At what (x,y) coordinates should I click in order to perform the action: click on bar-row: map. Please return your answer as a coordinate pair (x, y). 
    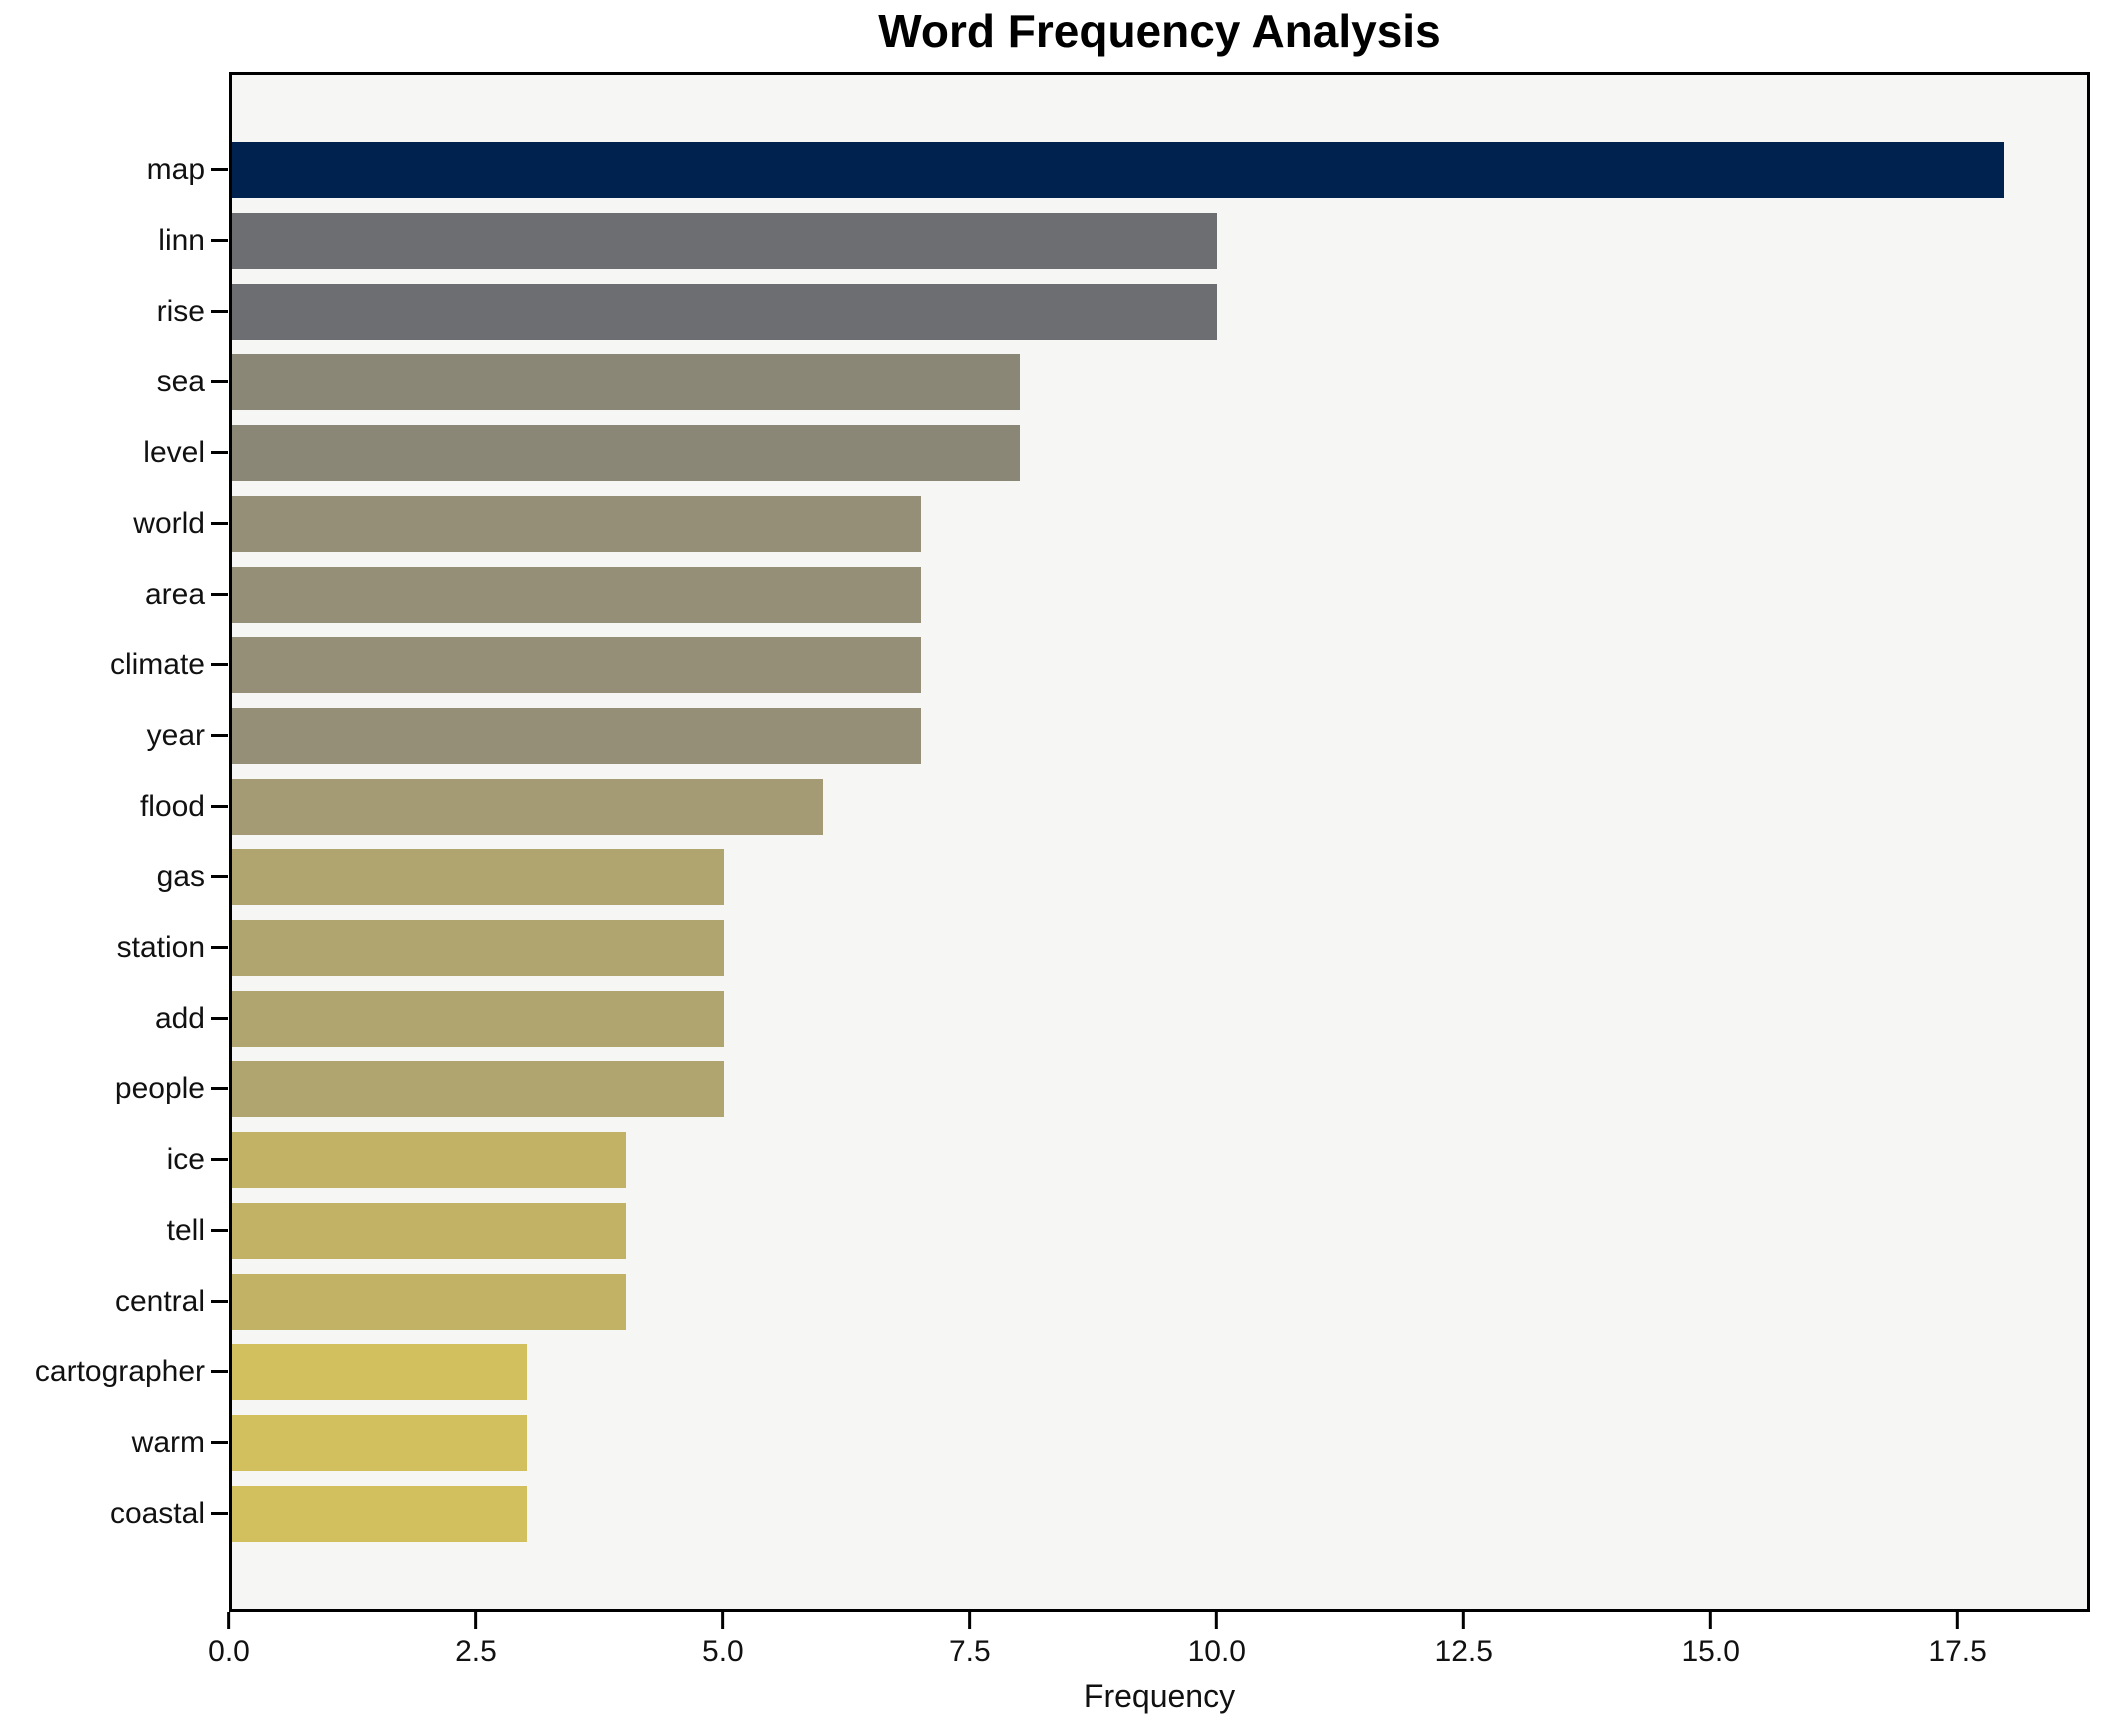
    Looking at the image, I should click on (1117, 170).